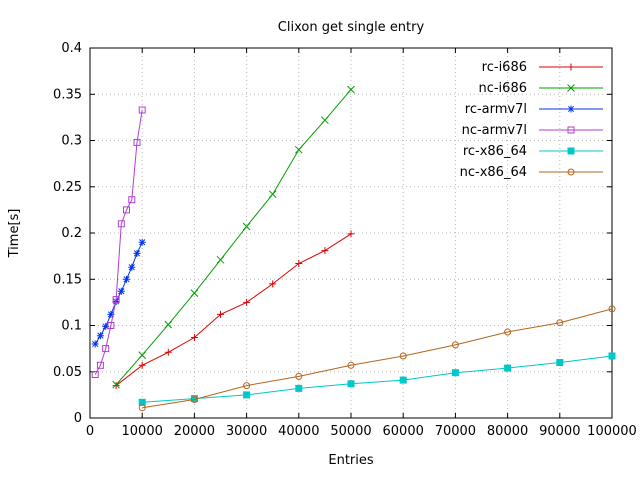 The height and width of the screenshot is (484, 640). What do you see at coordinates (455, 431) in the screenshot?
I see `x-tick-label: 70000` at bounding box center [455, 431].